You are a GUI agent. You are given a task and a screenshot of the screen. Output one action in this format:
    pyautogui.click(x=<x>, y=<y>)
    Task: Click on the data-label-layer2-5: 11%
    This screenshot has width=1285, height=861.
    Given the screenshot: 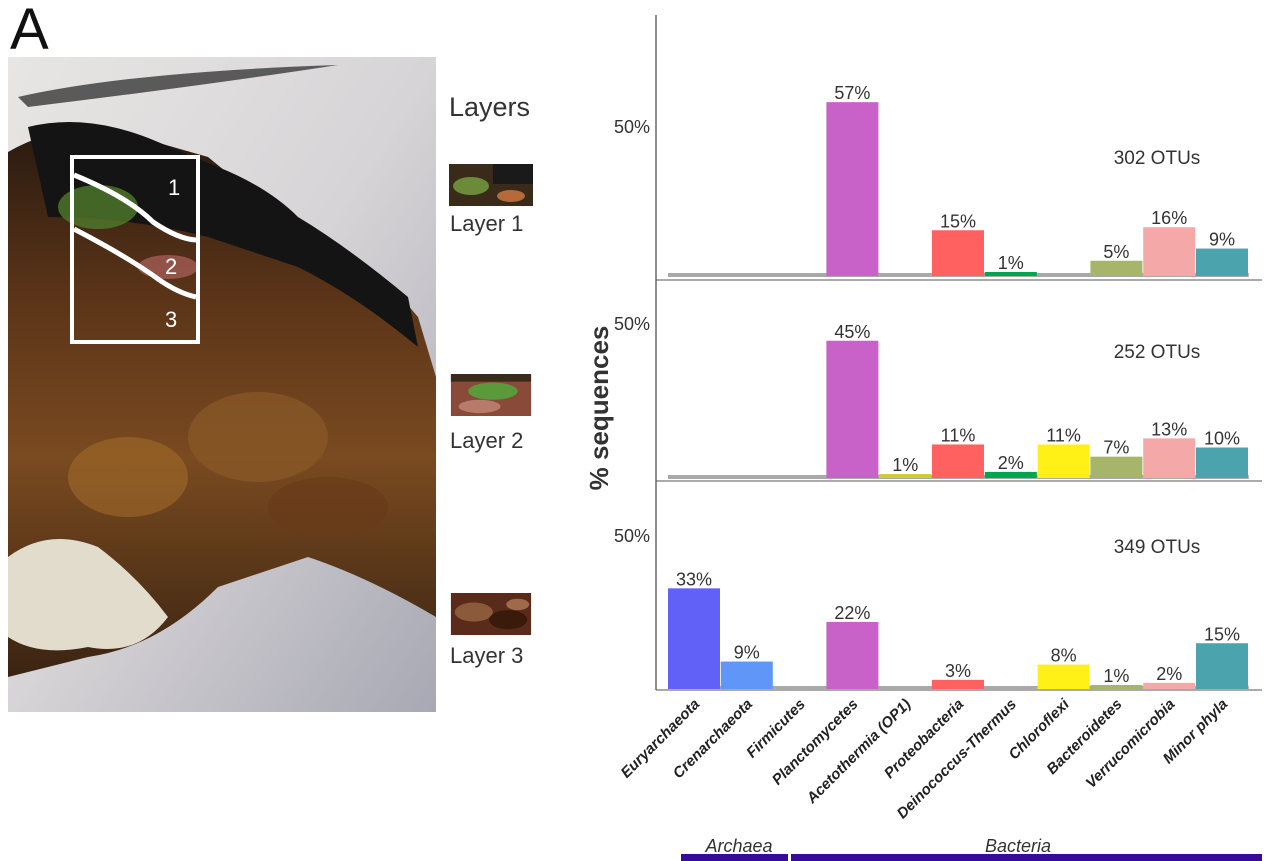 What is the action you would take?
    pyautogui.click(x=958, y=435)
    